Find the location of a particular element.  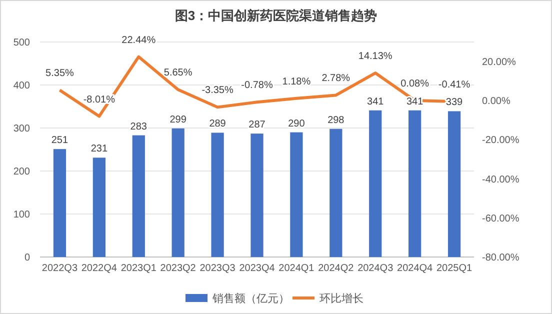

x-tick-label: 2022Q3 is located at coordinates (60, 268).